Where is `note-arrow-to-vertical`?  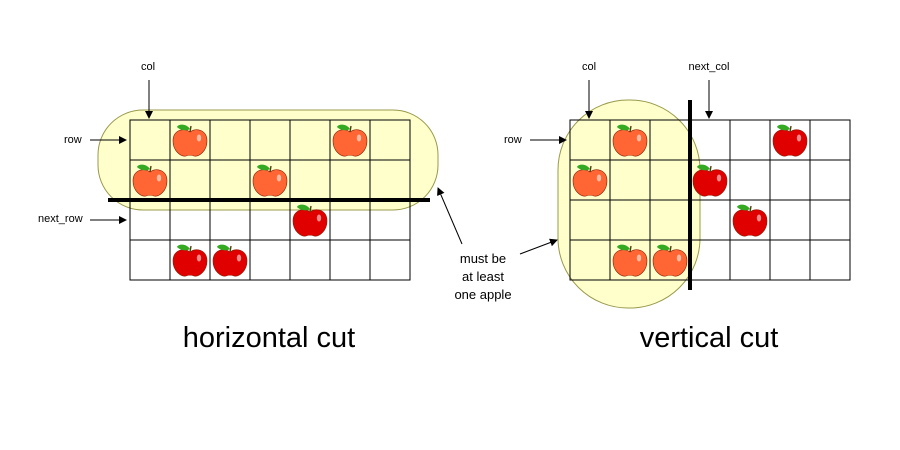 note-arrow-to-vertical is located at coordinates (538, 246).